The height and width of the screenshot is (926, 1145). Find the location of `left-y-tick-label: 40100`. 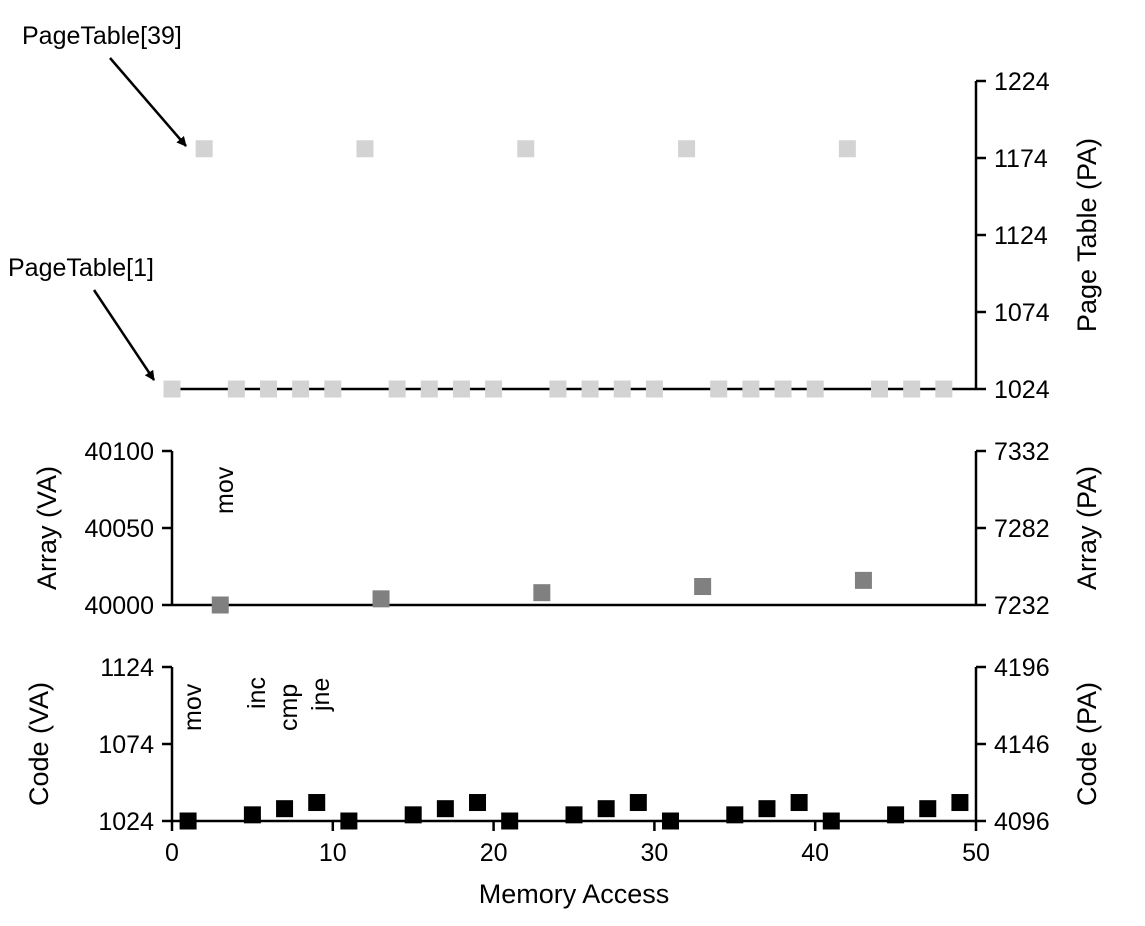

left-y-tick-label: 40100 is located at coordinates (119, 452).